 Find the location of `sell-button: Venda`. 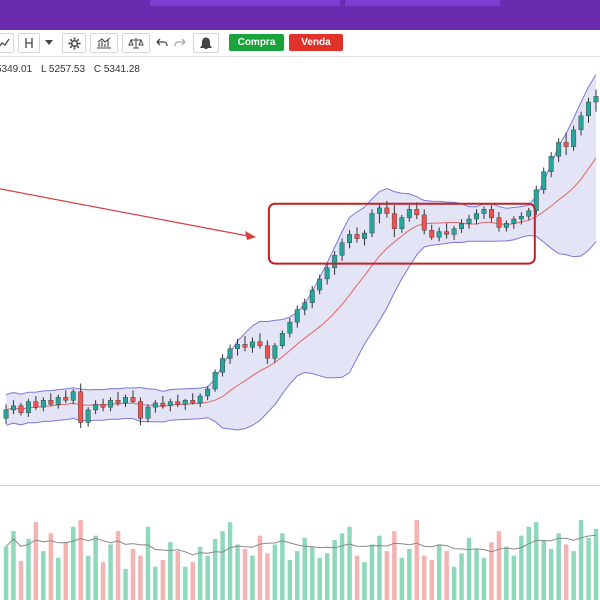

sell-button: Venda is located at coordinates (316, 42).